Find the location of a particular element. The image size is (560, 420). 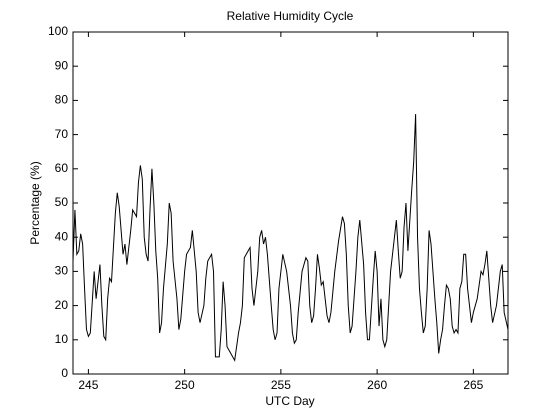

x-tick-label: 255 is located at coordinates (281, 385).